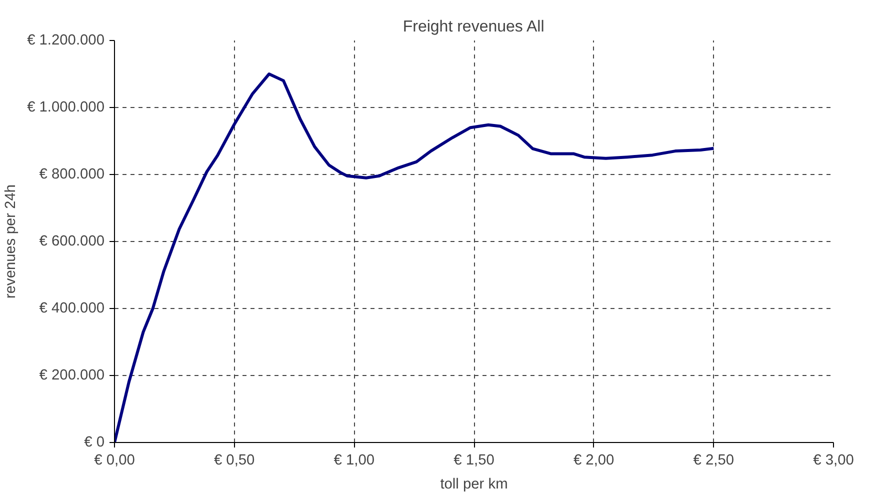 This screenshot has height=497, width=885. I want to click on y-tick-label: € 600.000, so click(71, 242).